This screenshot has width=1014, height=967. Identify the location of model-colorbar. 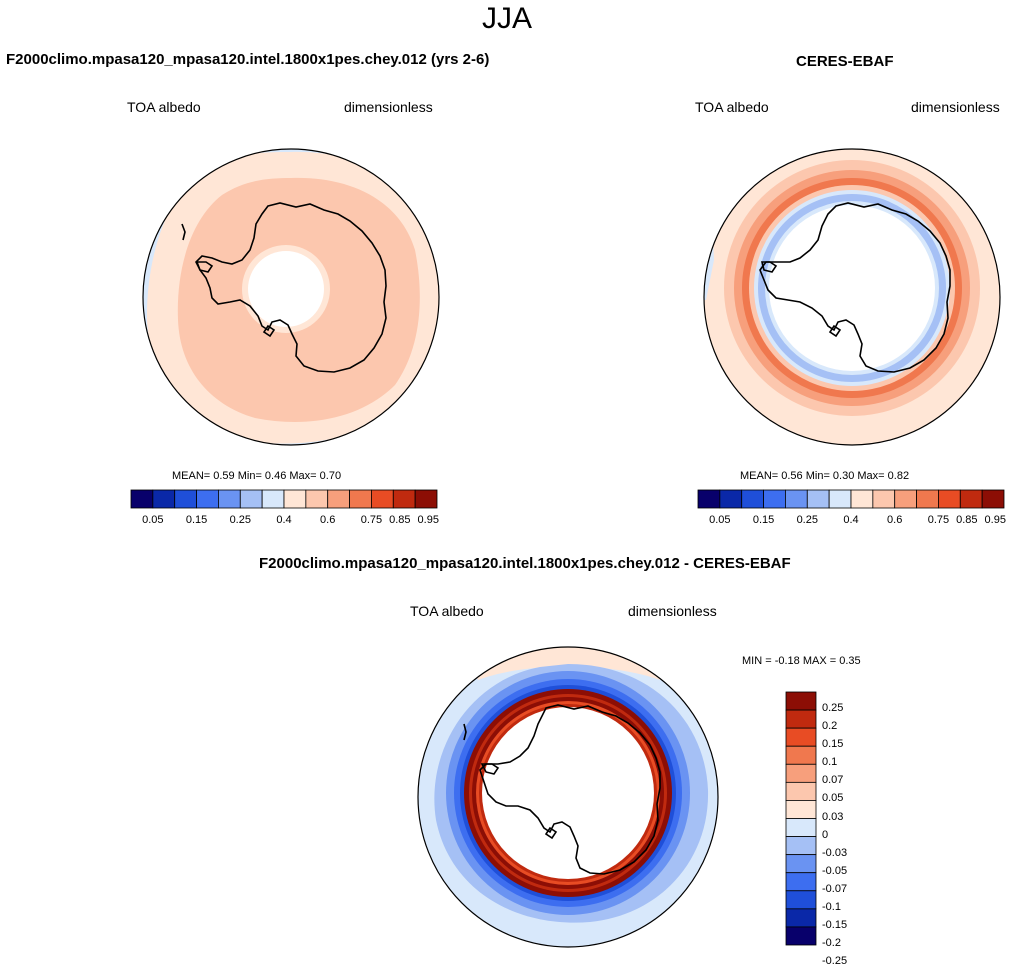
(284, 499).